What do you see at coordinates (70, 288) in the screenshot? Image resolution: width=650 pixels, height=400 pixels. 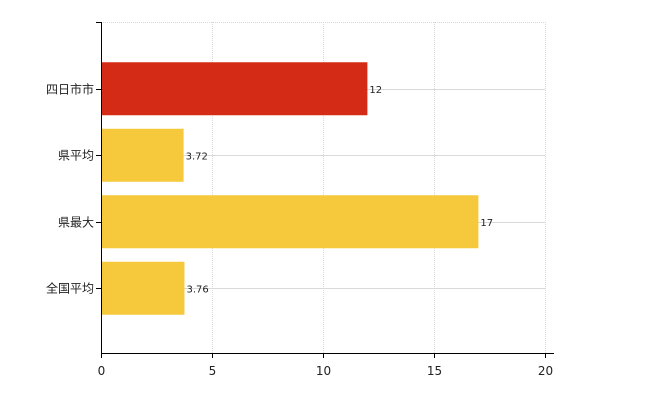 I see `y-category-label: 全国平均` at bounding box center [70, 288].